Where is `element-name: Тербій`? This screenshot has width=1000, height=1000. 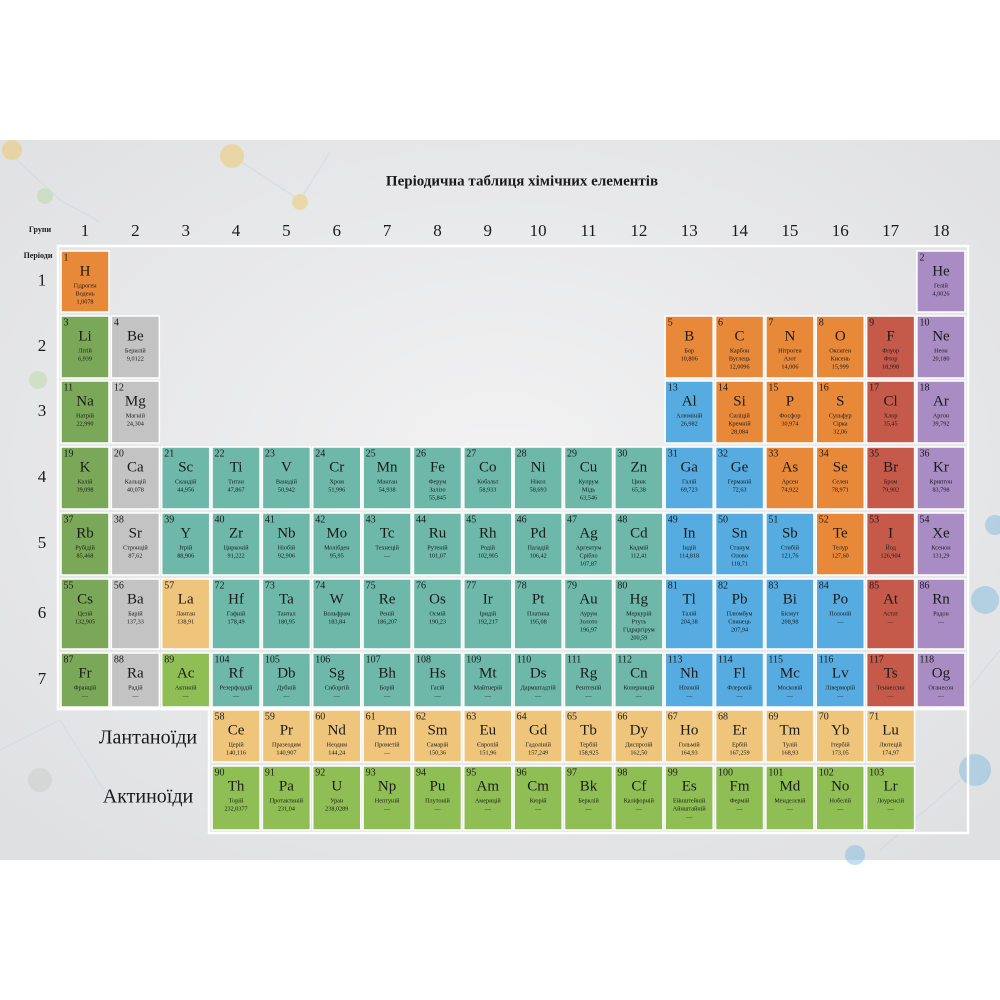 element-name: Тербій is located at coordinates (589, 744).